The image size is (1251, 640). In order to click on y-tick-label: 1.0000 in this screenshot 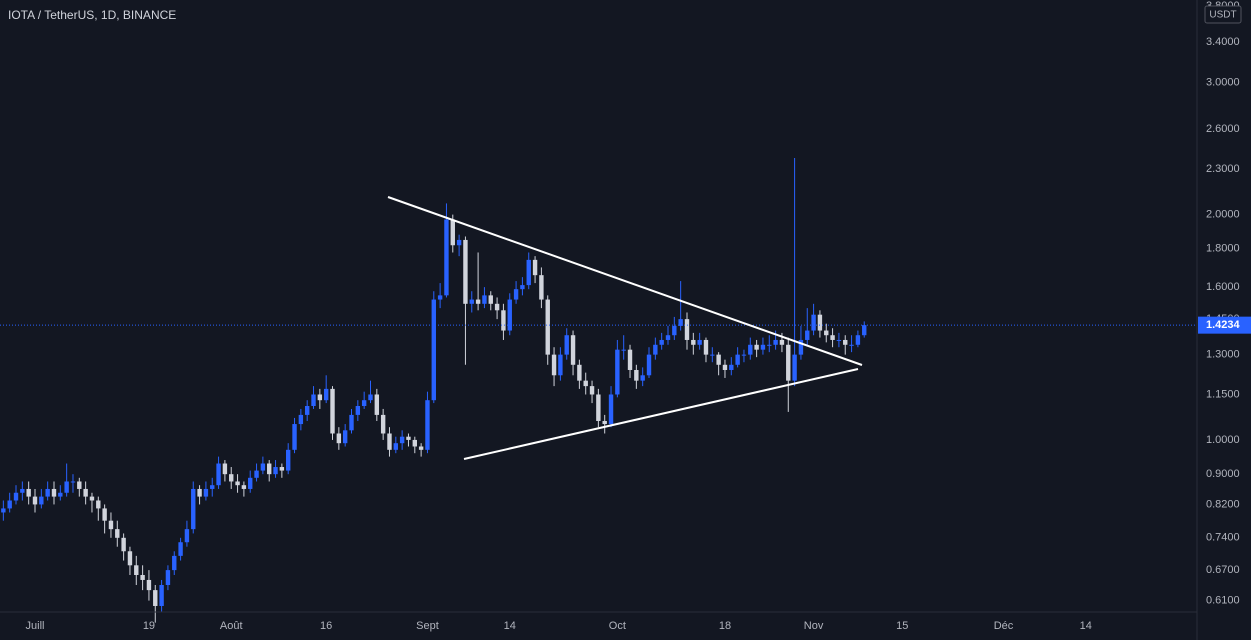, I will do `click(1223, 440)`.